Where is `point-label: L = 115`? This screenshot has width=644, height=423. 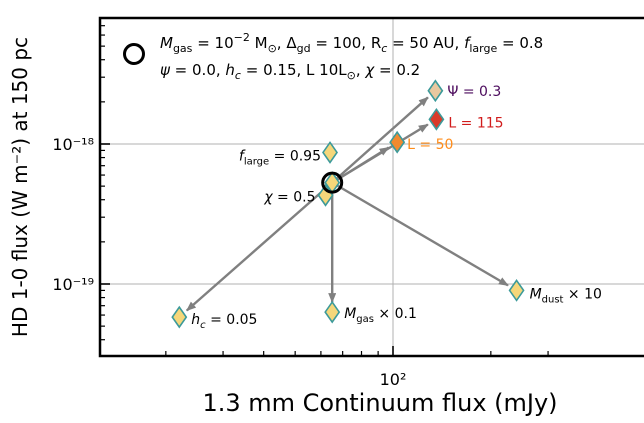
point-label: L = 115 is located at coordinates (475, 123).